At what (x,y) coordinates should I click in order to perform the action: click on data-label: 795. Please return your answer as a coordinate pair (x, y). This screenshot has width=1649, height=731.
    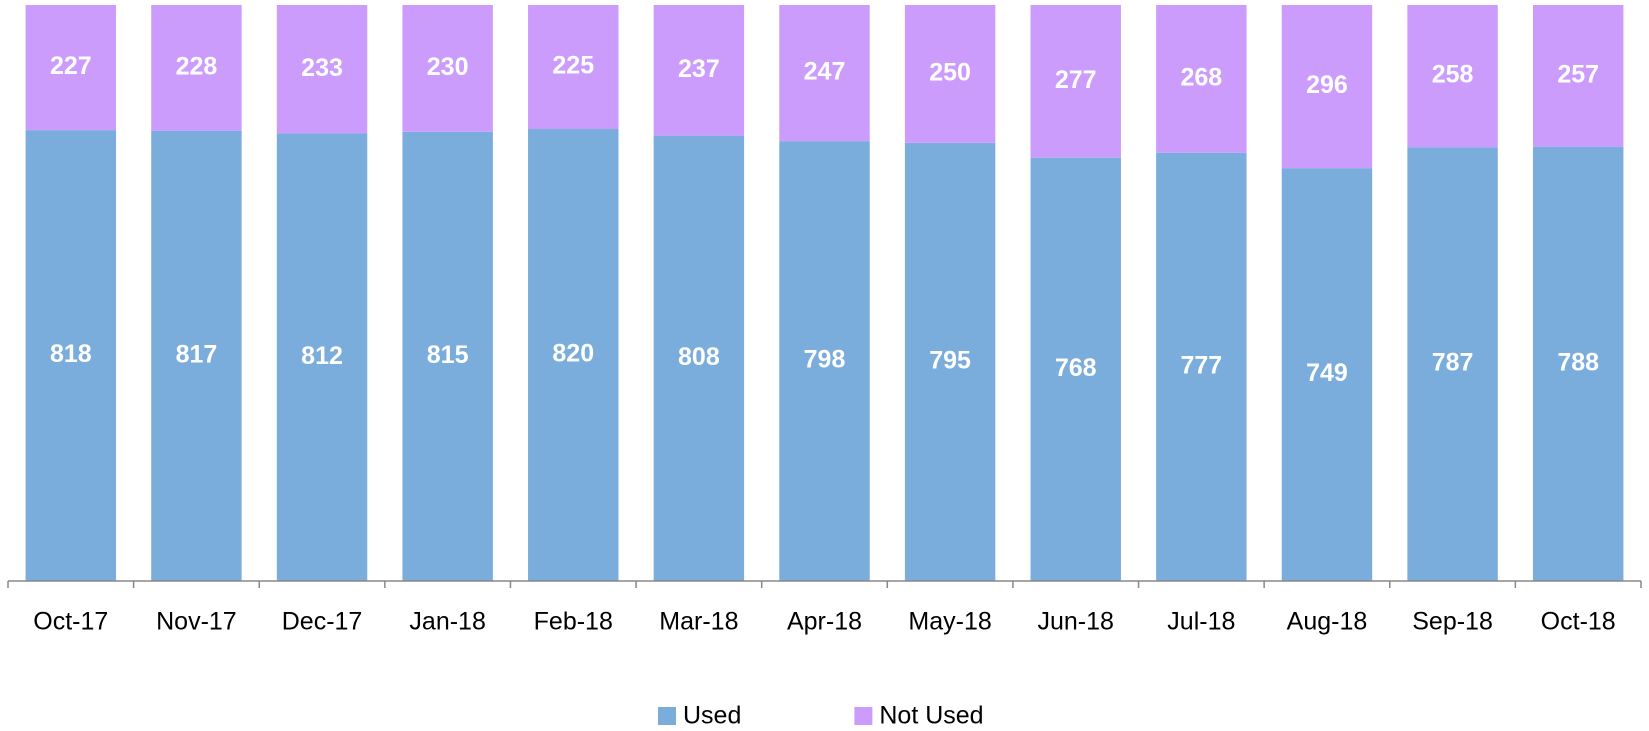
    Looking at the image, I should click on (950, 361).